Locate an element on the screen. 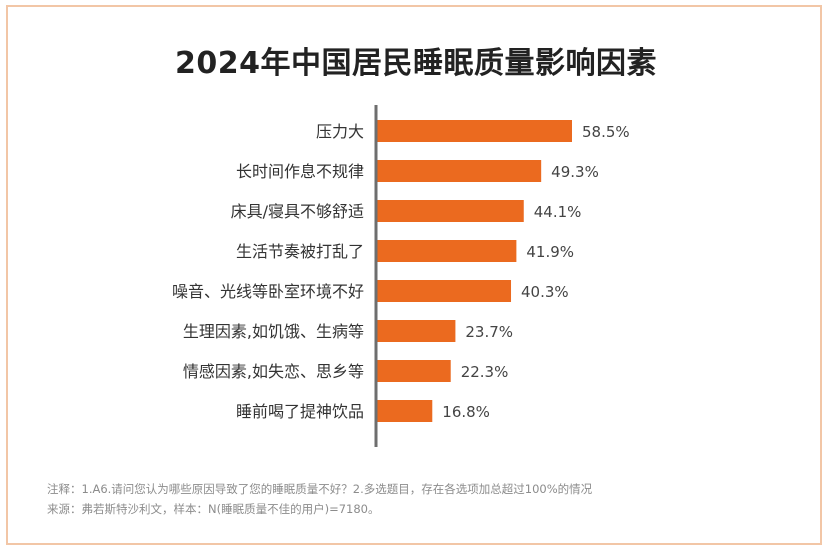 This screenshot has height=552, width=832. category-label: 噪音、光线等卧室环境不好 is located at coordinates (268, 291).